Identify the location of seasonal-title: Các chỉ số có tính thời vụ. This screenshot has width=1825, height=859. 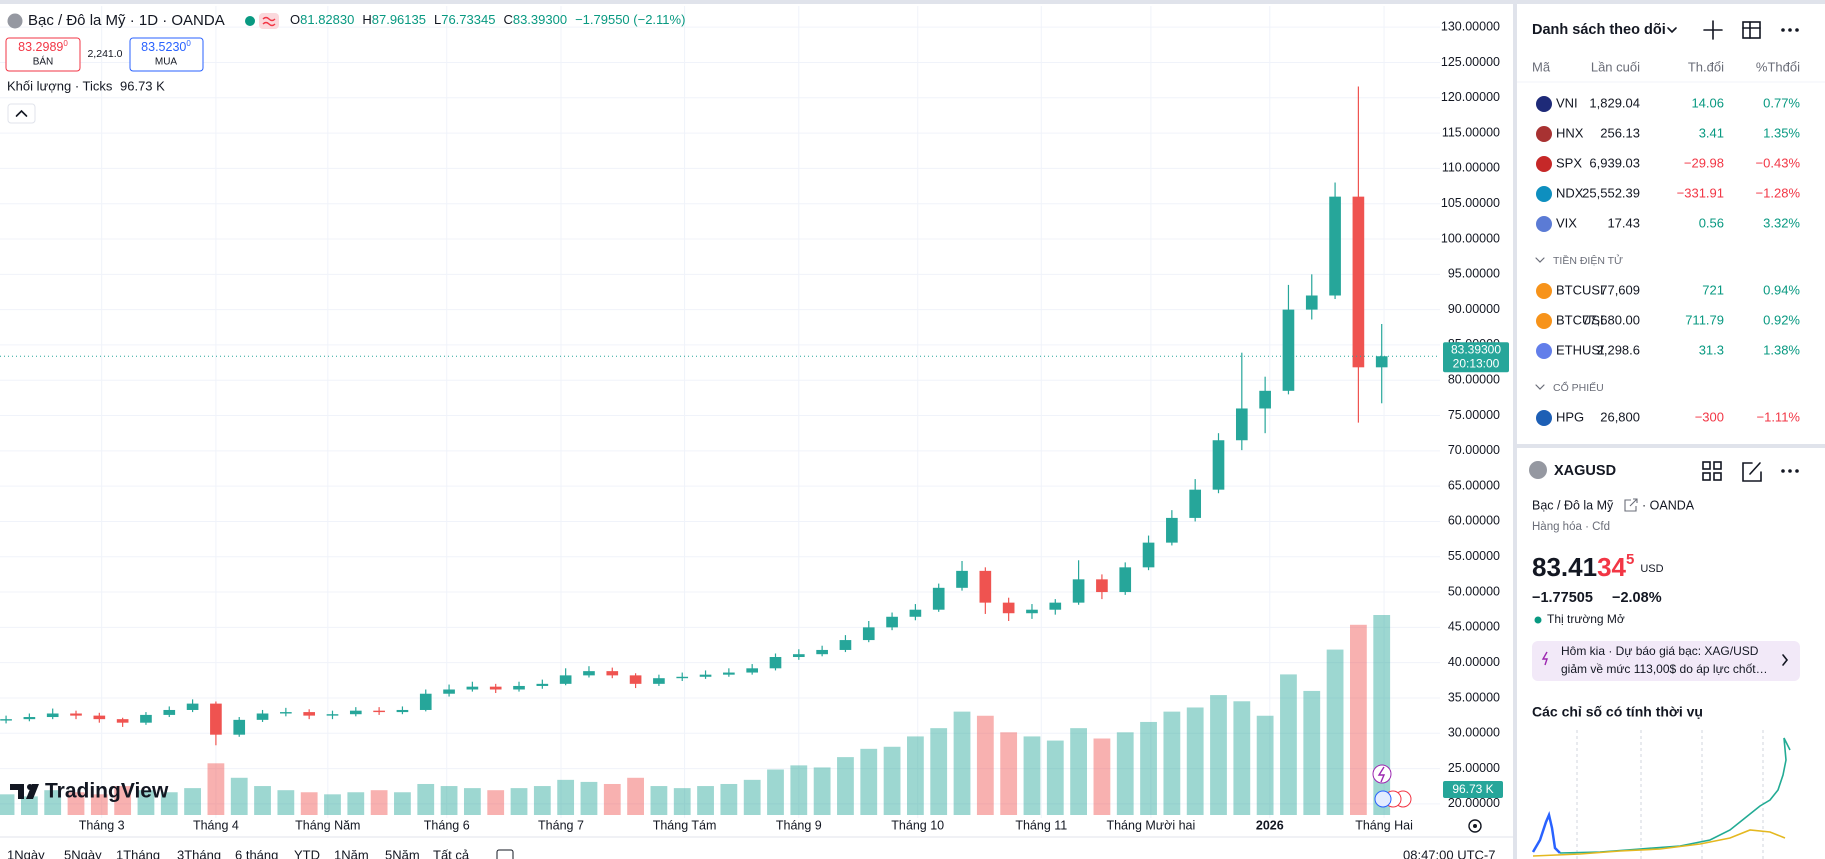
(1617, 712).